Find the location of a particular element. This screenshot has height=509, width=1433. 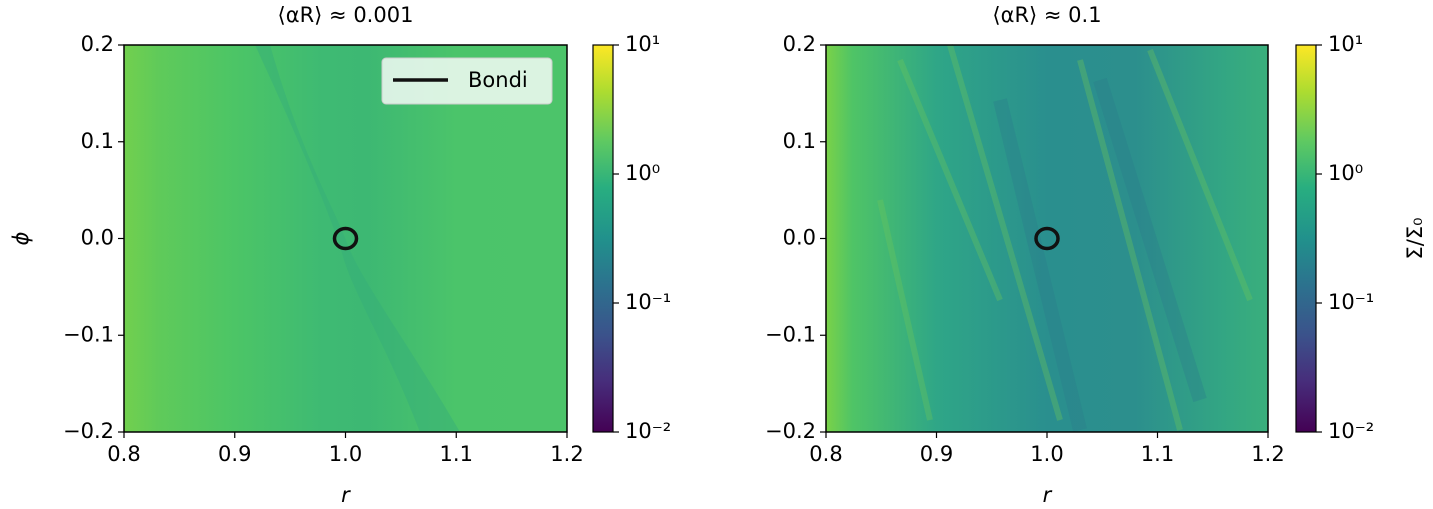

legend-box is located at coordinates (467, 81).